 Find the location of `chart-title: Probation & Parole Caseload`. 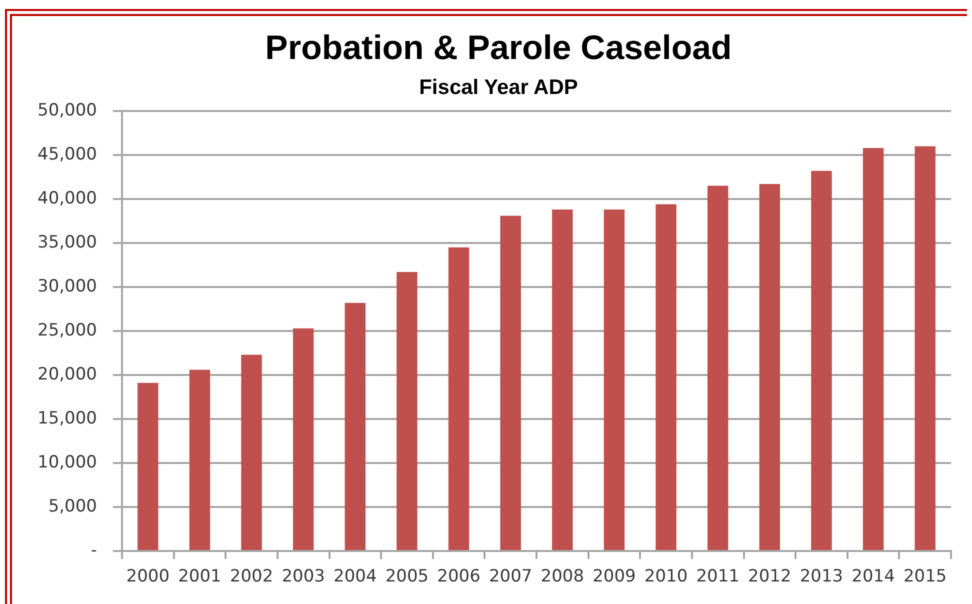

chart-title: Probation & Parole Caseload is located at coordinates (498, 48).